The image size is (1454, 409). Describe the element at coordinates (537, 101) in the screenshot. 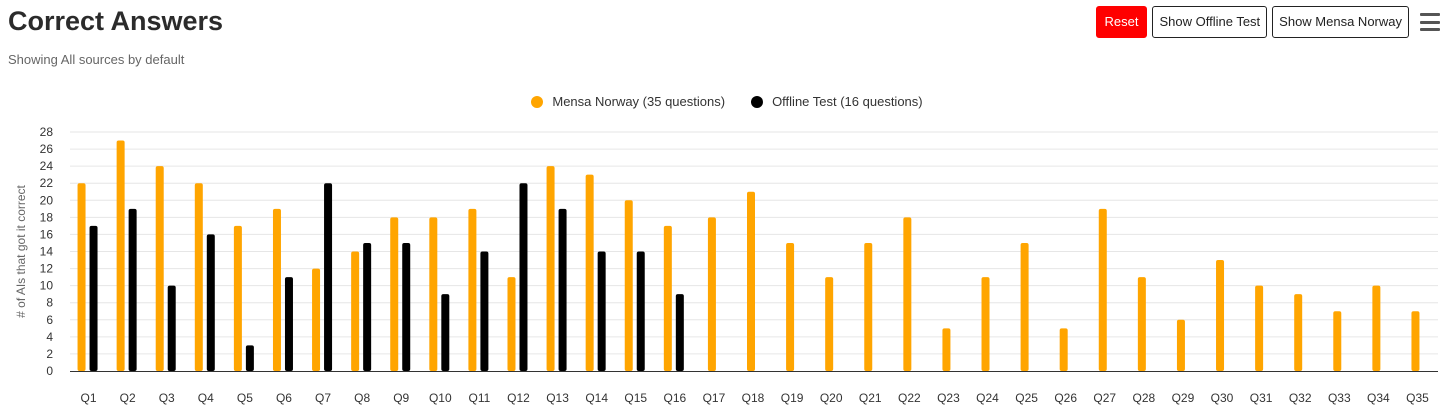

I see `legend-marker-mensa` at that location.